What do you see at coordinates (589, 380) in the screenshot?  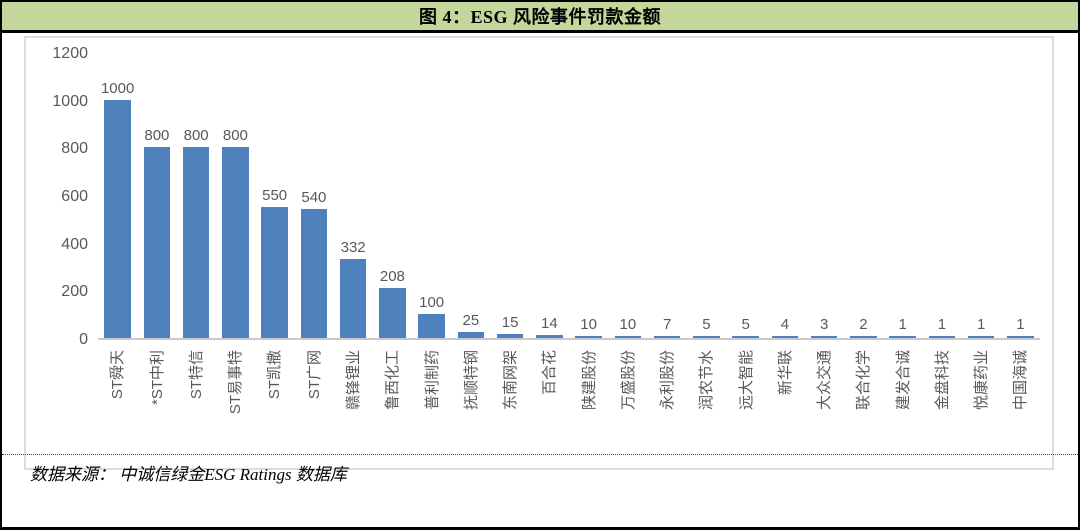 I see `x-tick-label: 陕建股份` at bounding box center [589, 380].